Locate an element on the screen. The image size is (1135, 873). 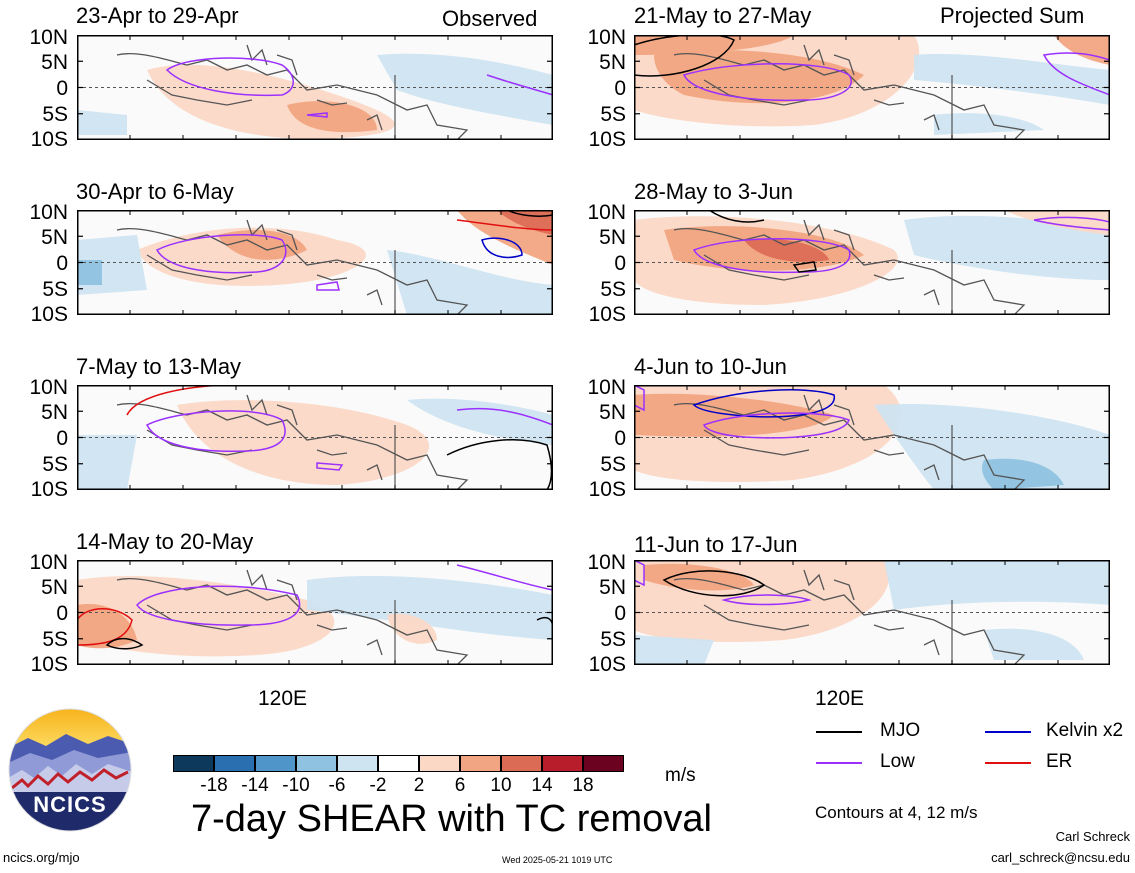
observed-label: Observed is located at coordinates (490, 18).